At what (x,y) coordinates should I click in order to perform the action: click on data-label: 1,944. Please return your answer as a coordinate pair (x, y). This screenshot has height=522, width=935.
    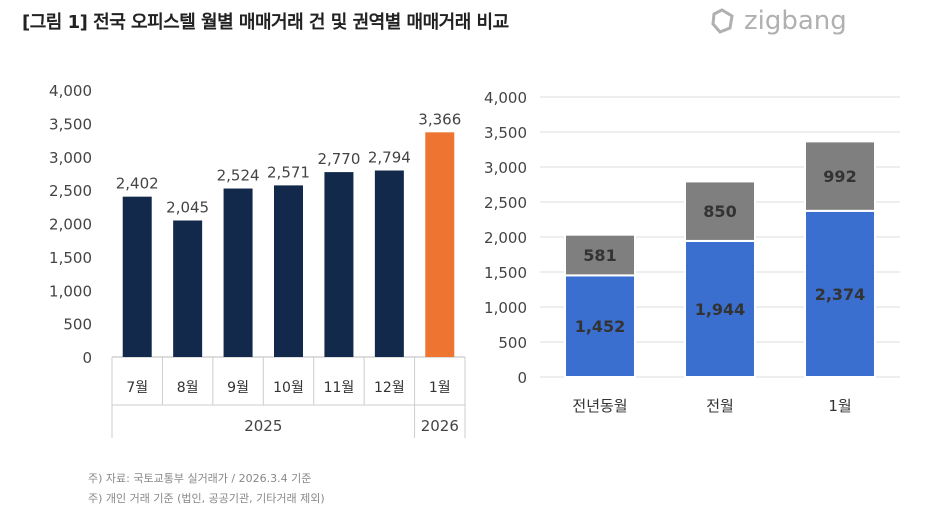
    Looking at the image, I should click on (720, 309).